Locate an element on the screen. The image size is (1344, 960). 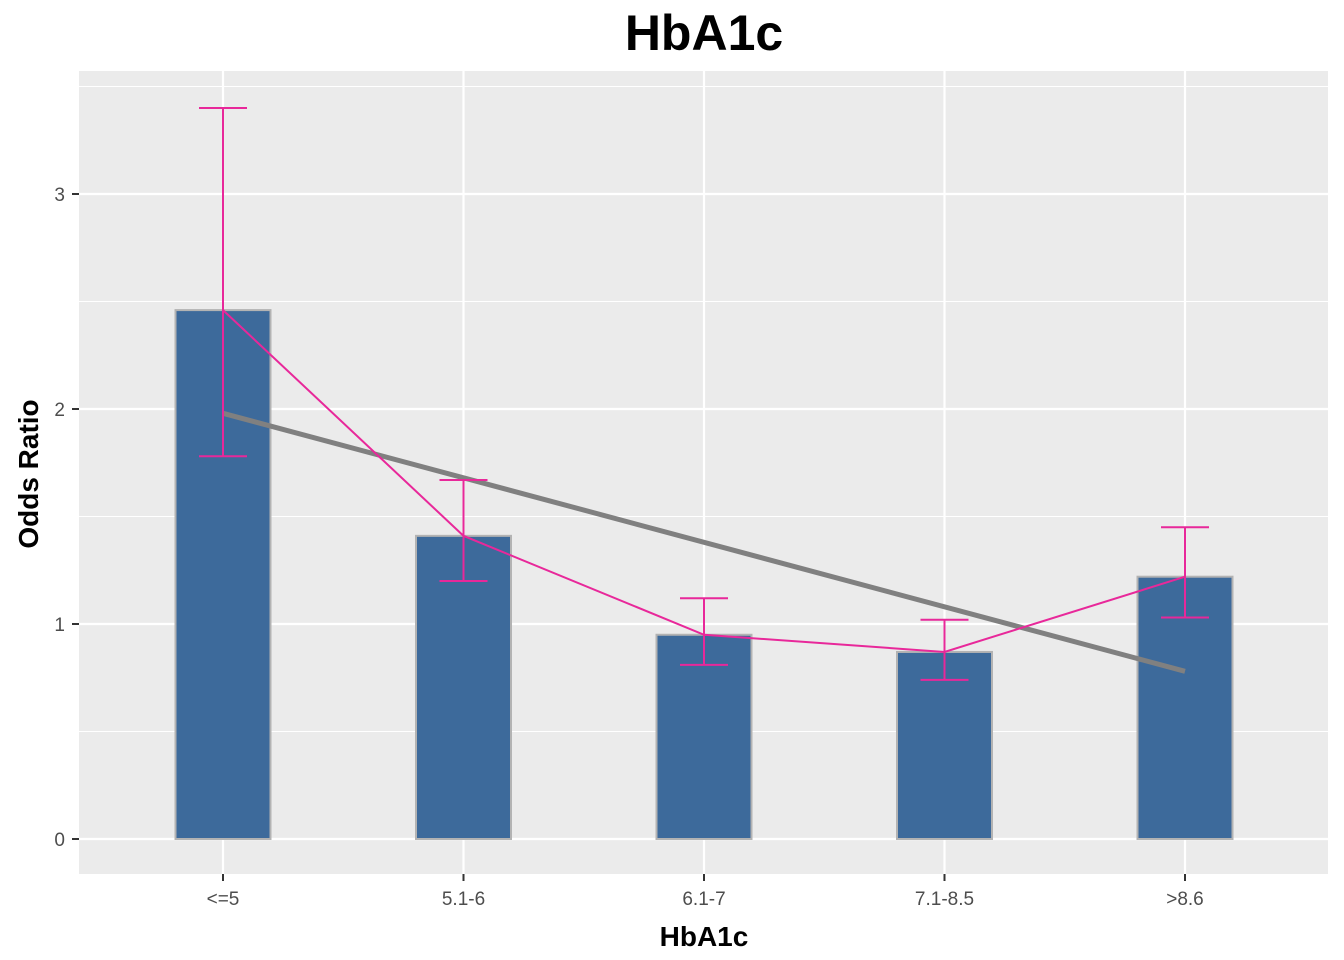
x-tick-label: 6.1-7 is located at coordinates (703, 899).